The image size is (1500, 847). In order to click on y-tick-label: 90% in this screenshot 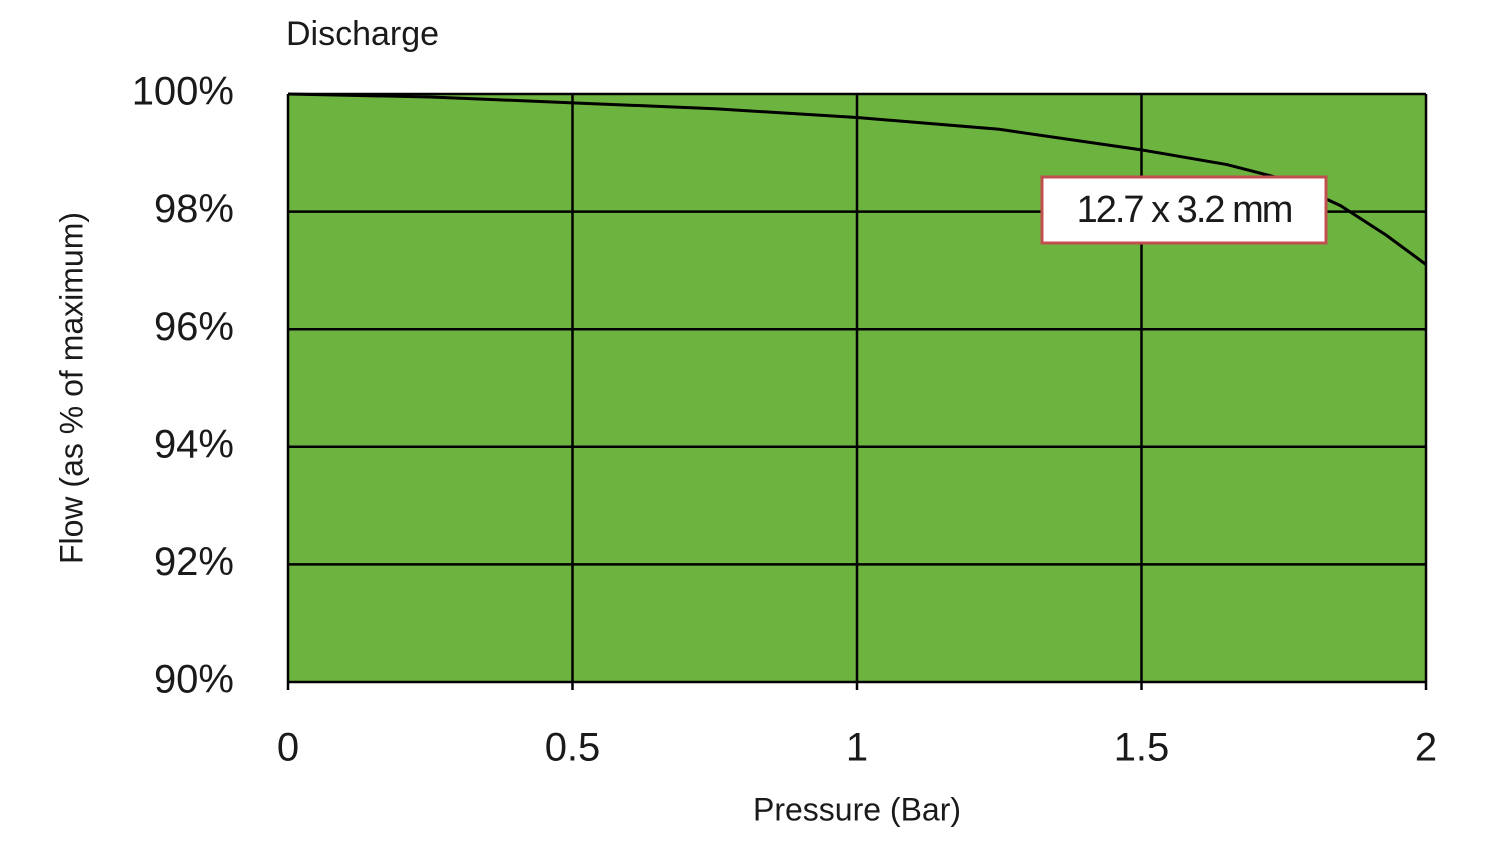, I will do `click(194, 680)`.